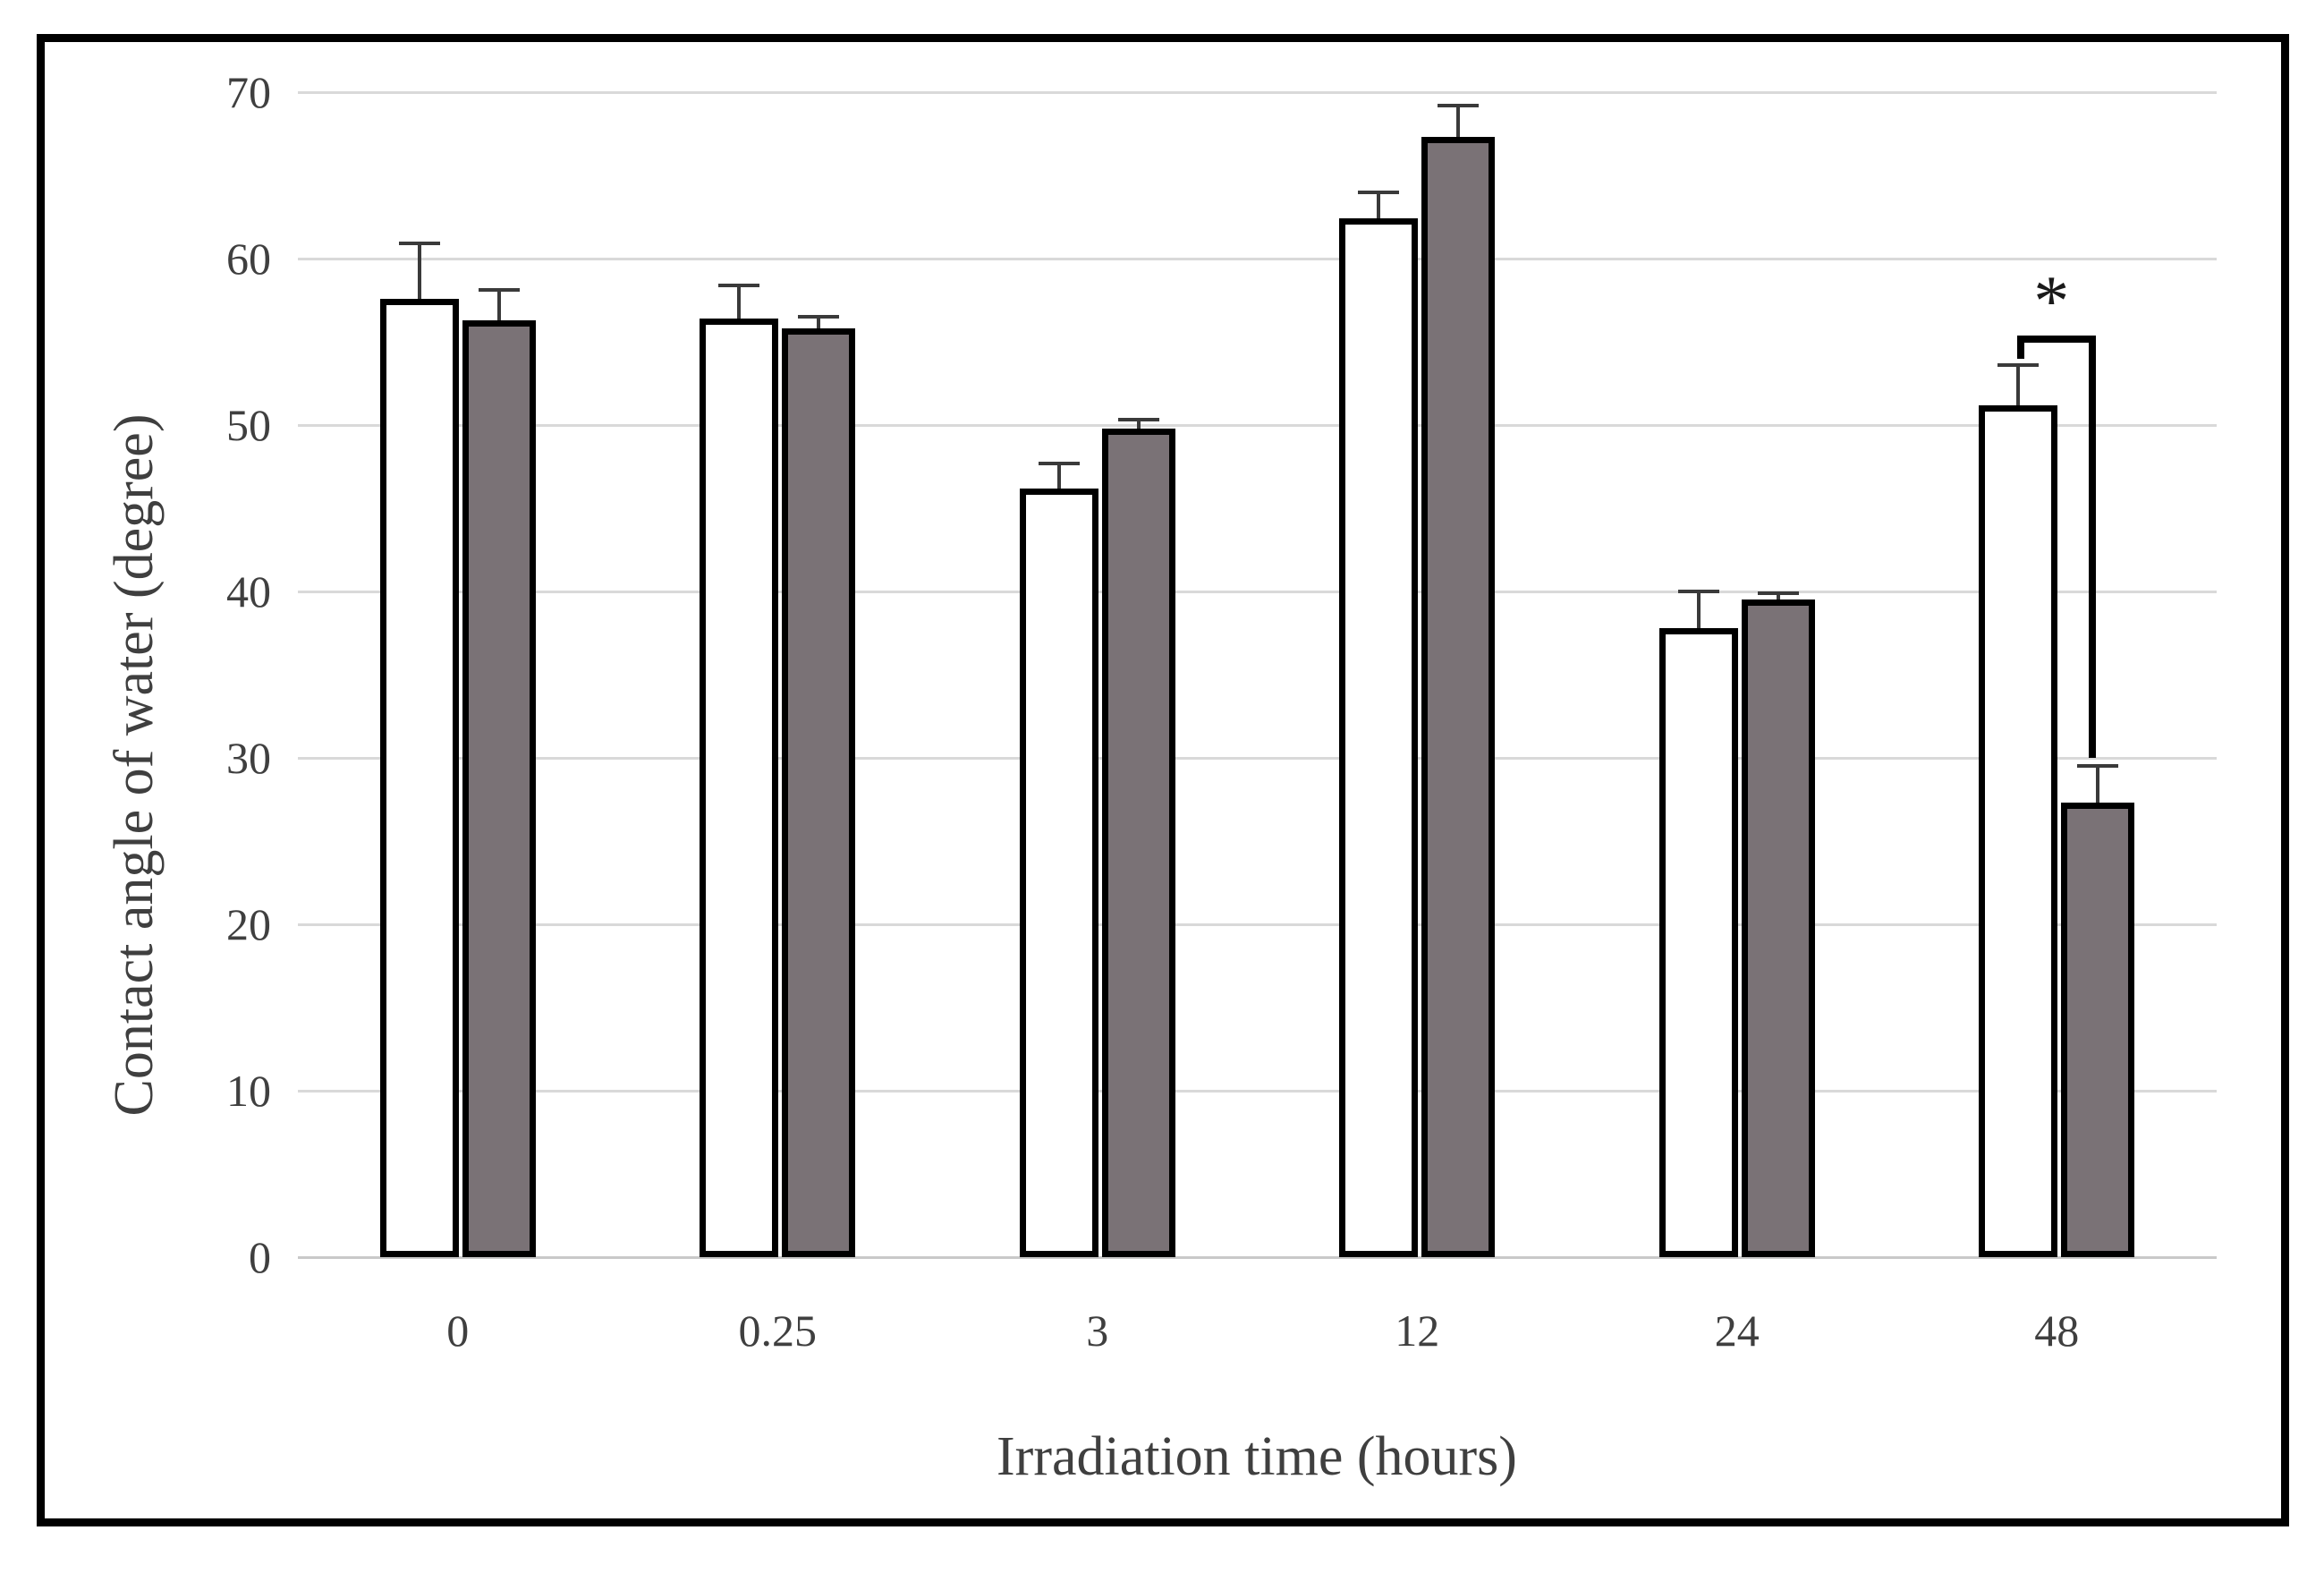 This screenshot has width=2324, height=1573. What do you see at coordinates (249, 1091) in the screenshot?
I see `y-tick-label: 10` at bounding box center [249, 1091].